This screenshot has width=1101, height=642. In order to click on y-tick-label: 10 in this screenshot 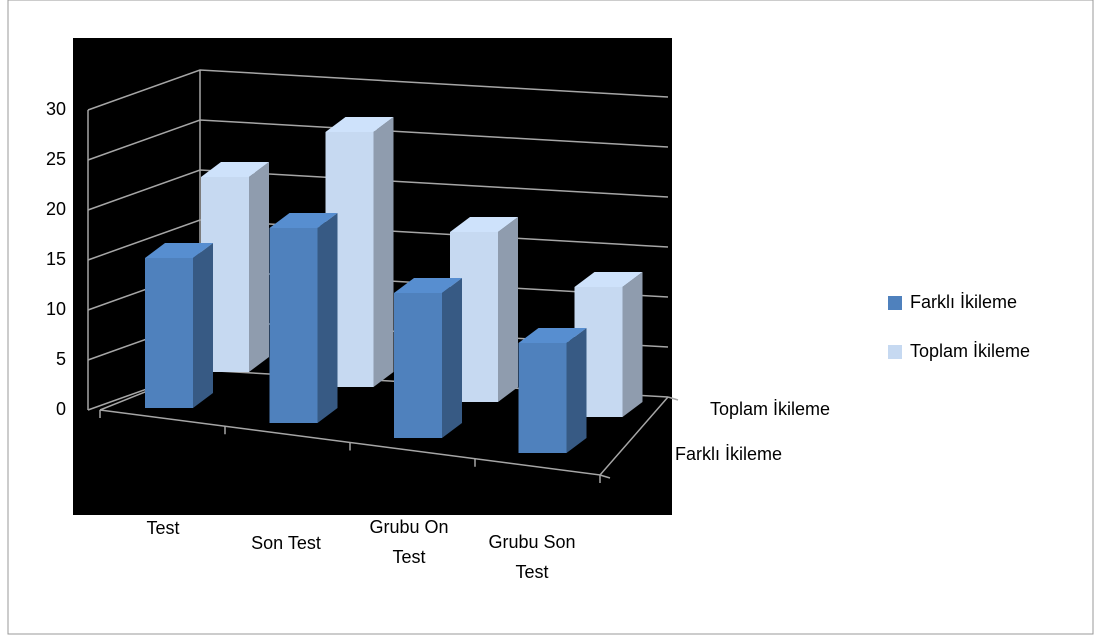, I will do `click(56, 309)`.